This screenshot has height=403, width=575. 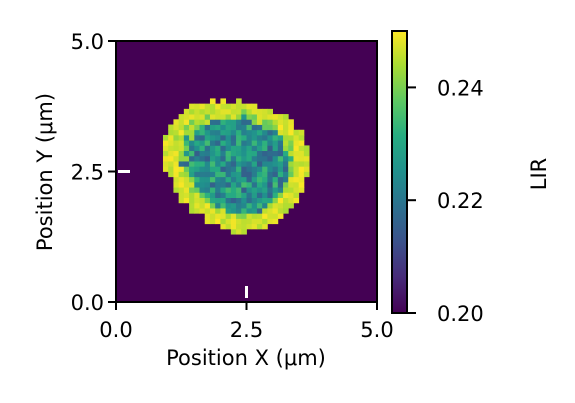 I want to click on y-axis: 0.0 2.5 5.0, so click(x=93, y=172).